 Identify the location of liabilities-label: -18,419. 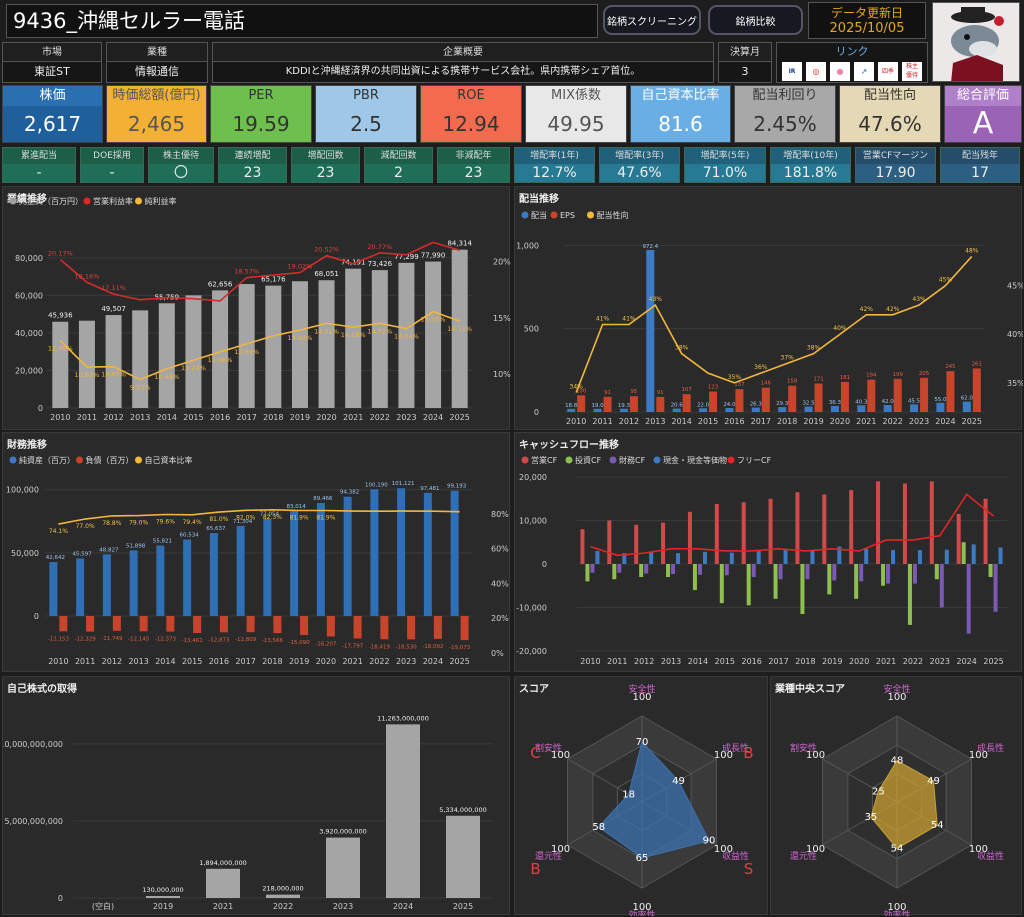
(380, 647).